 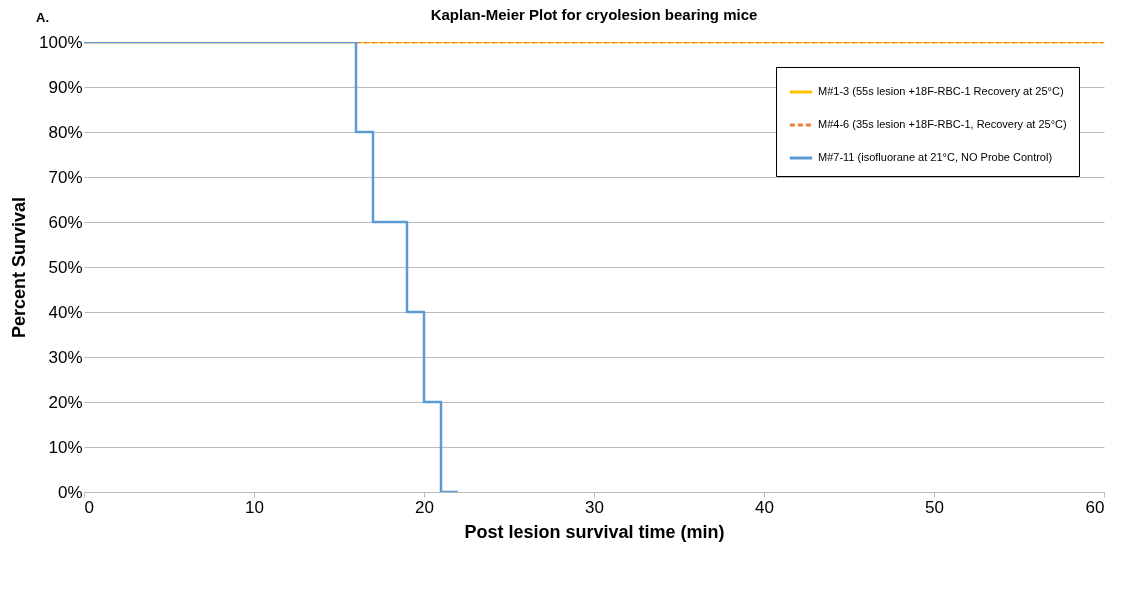 What do you see at coordinates (1095, 507) in the screenshot?
I see `x-tick-label: 60` at bounding box center [1095, 507].